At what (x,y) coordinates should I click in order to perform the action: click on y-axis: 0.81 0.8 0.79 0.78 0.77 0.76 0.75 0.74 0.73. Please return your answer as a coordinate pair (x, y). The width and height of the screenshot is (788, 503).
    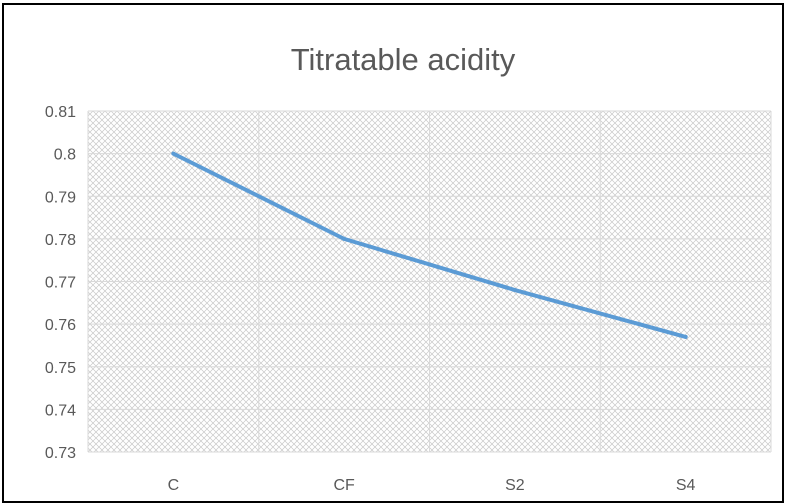
    Looking at the image, I should click on (60, 283).